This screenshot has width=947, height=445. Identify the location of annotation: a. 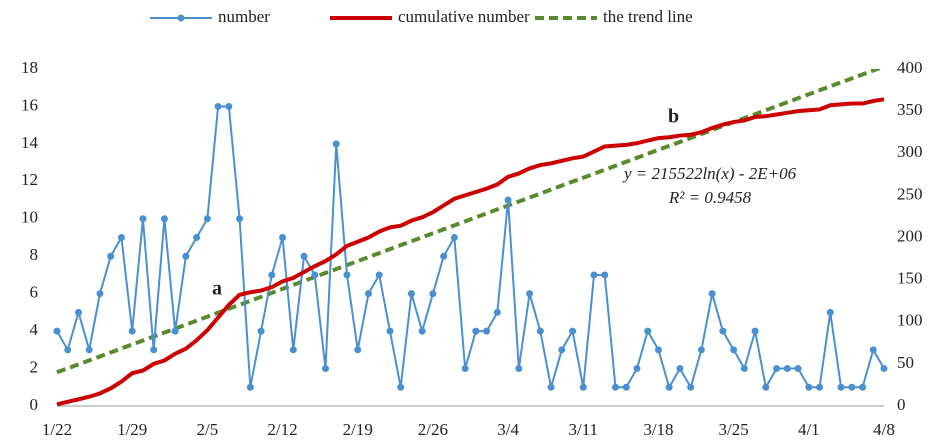
(217, 289).